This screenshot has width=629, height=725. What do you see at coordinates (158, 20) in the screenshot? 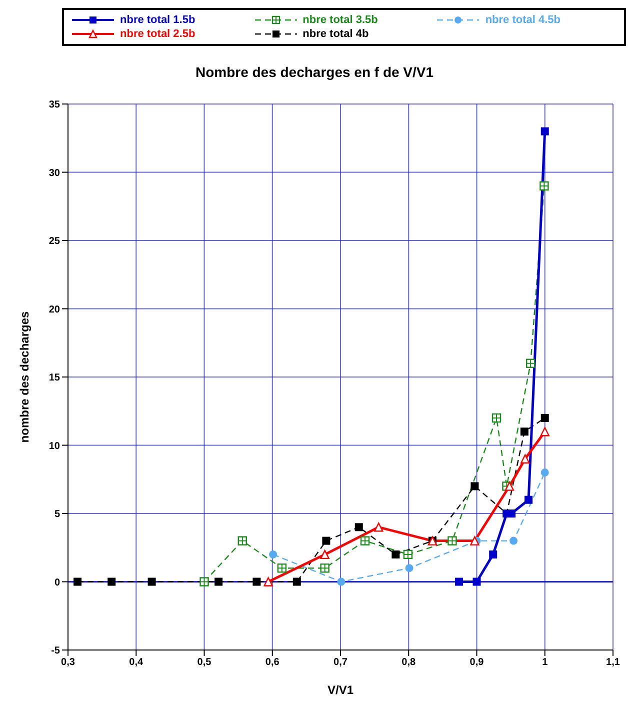
I see `legend-label: nbre total 1.5b` at bounding box center [158, 20].